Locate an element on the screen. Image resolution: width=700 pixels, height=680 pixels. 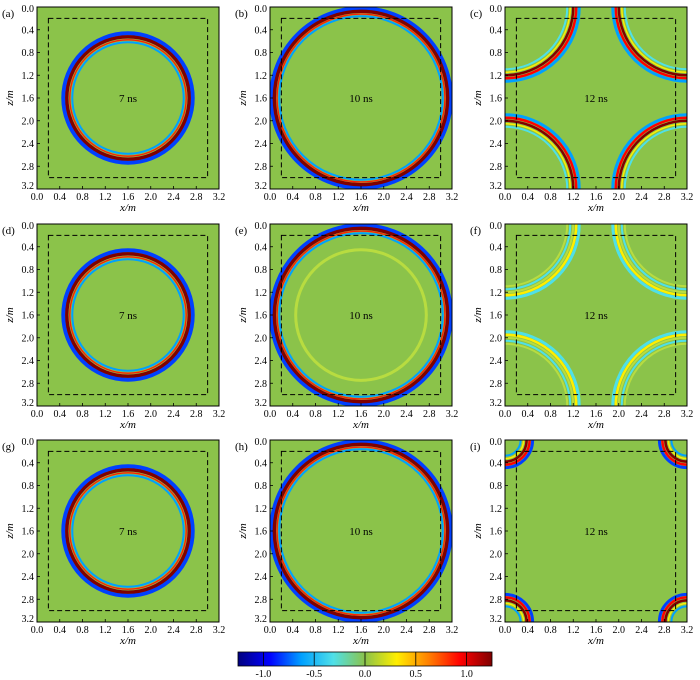
panel-label: (g) is located at coordinates (8, 447).